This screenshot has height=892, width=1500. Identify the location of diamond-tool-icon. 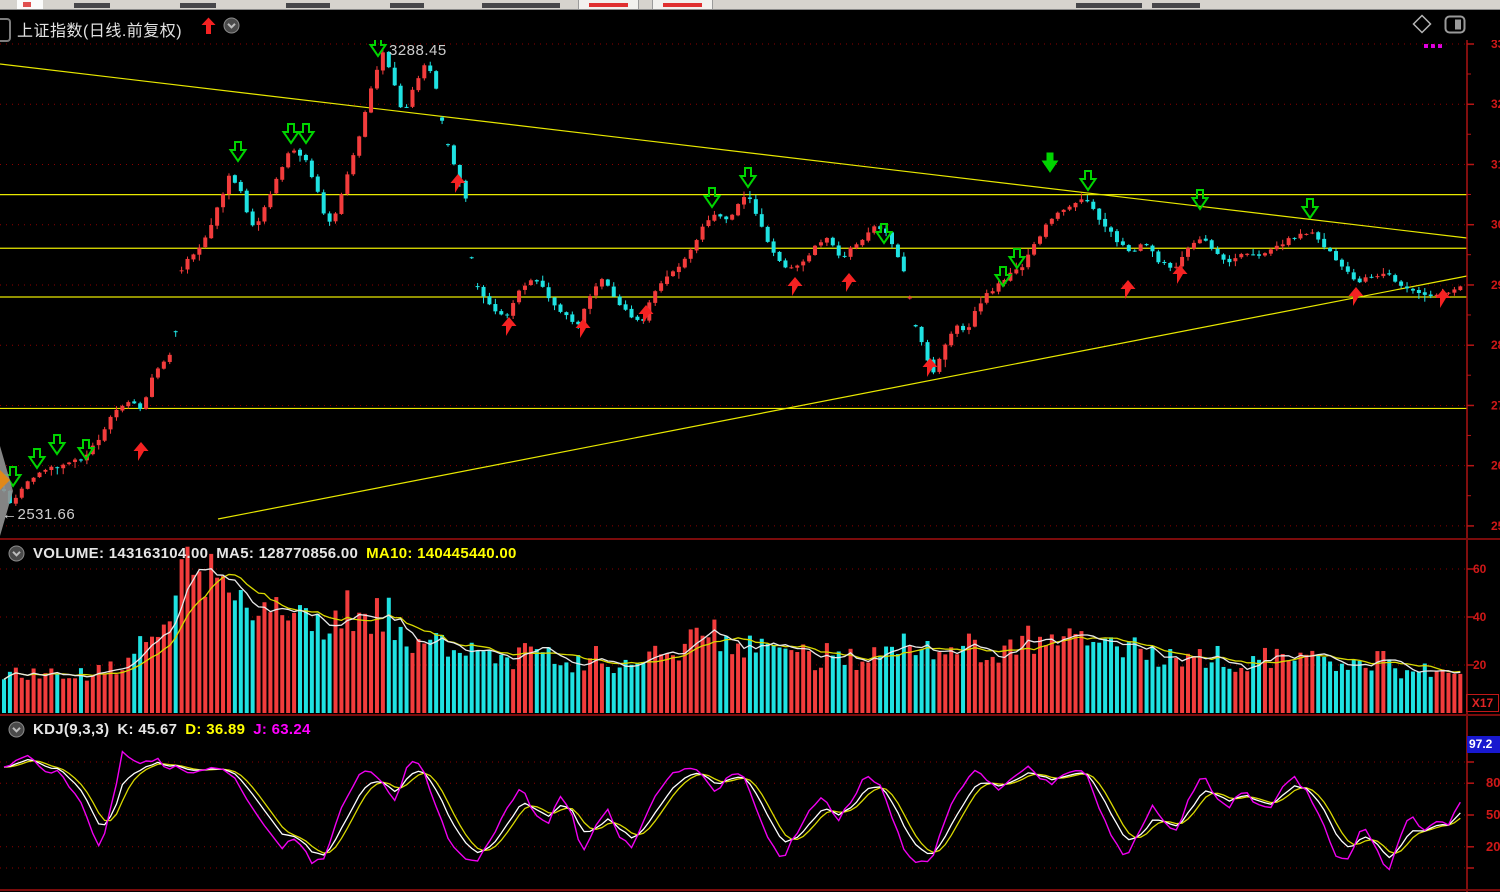
(1422, 26).